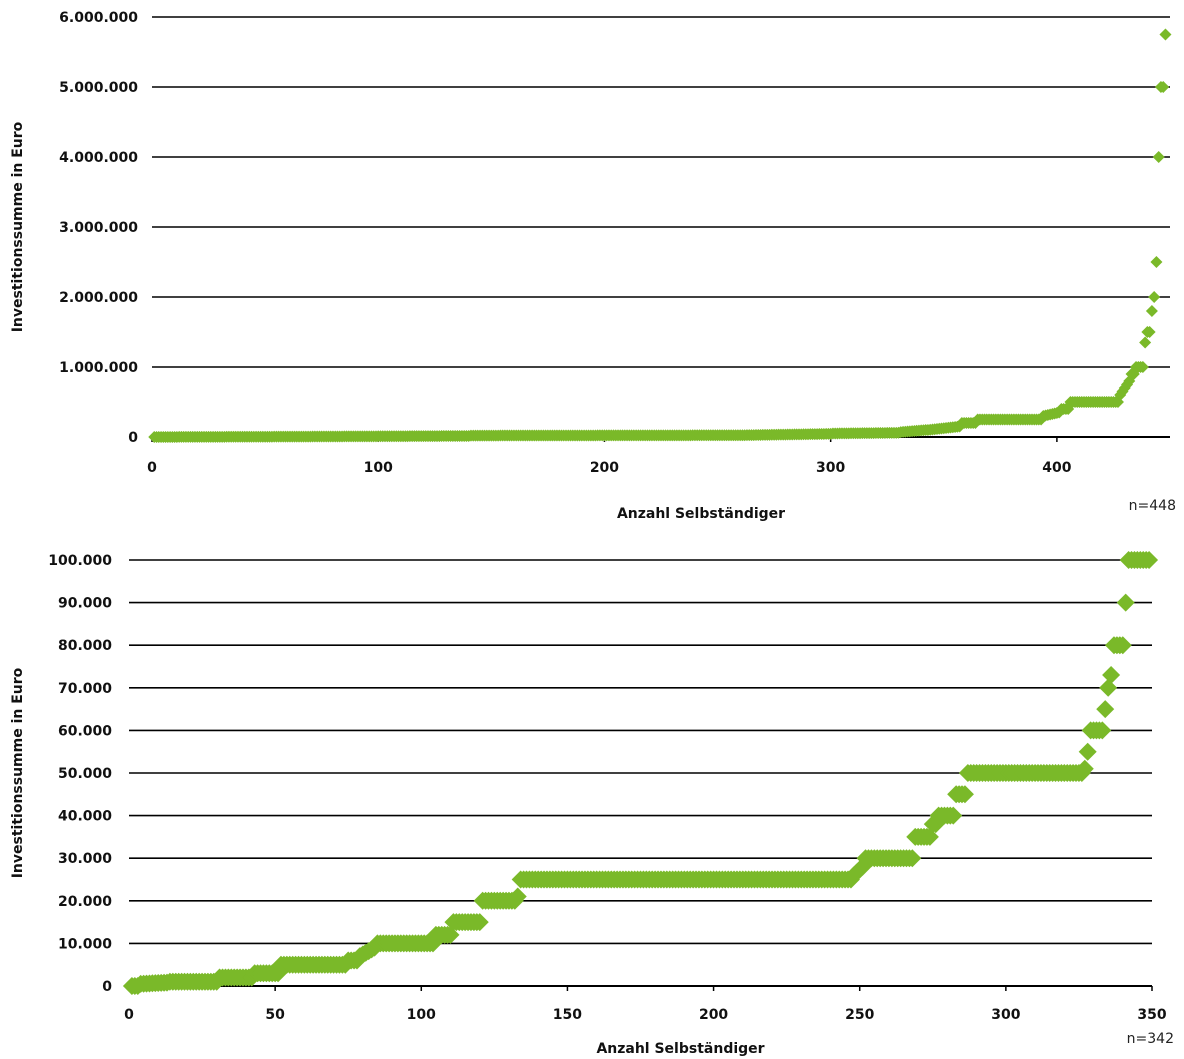 The image size is (1184, 1059). Describe the element at coordinates (98, 158) in the screenshot. I see `y-tick-label: 4.000.000` at that location.